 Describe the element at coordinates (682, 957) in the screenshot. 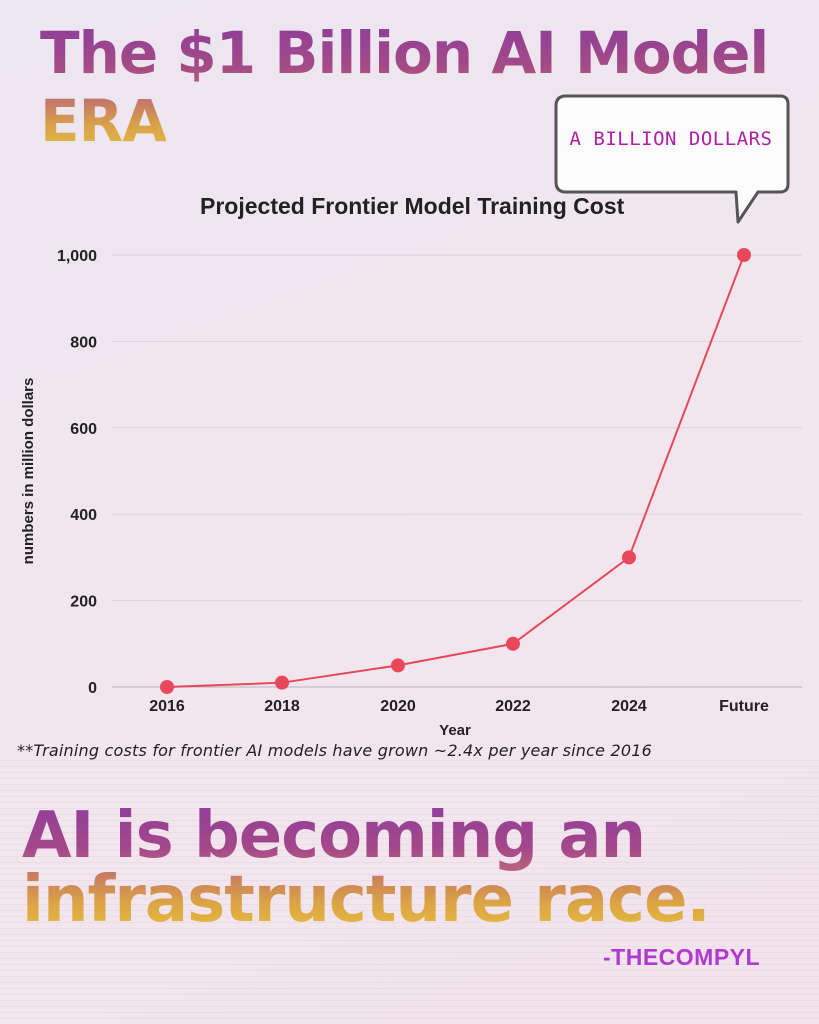

I see `signature: -THECOMPYL` at that location.